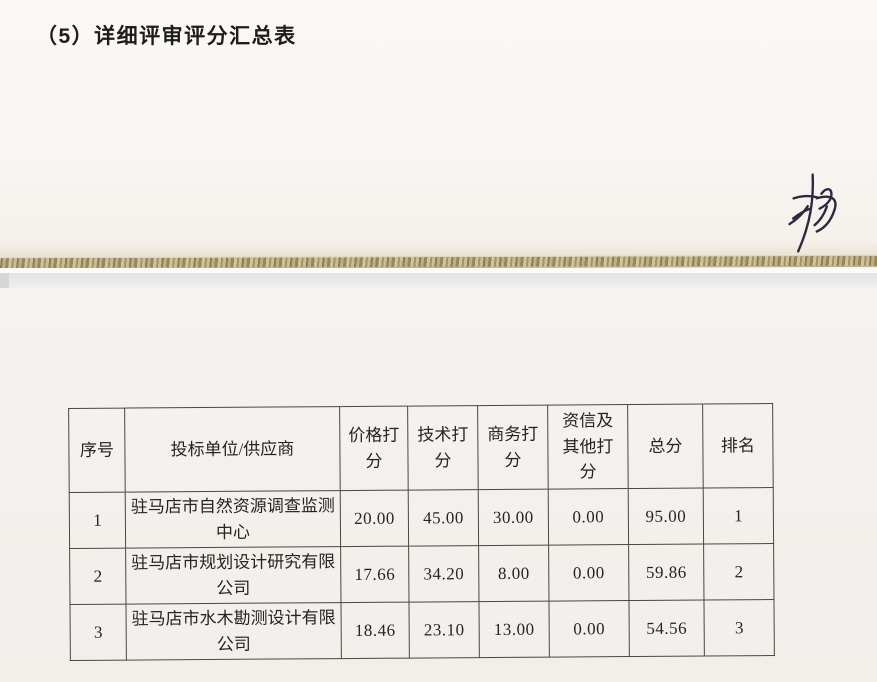 This screenshot has height=682, width=877. I want to click on page-seam-highlight, so click(438, 270).